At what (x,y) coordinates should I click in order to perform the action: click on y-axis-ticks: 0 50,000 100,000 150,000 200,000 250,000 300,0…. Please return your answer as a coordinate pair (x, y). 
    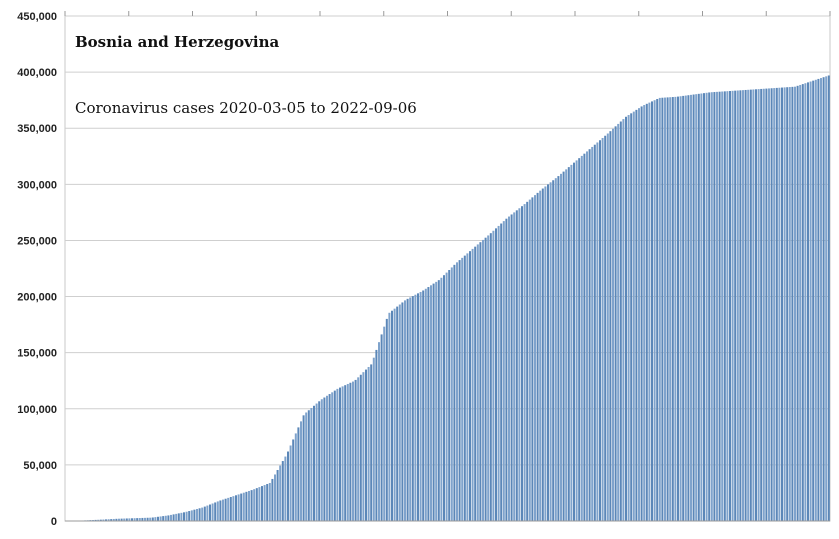
    Looking at the image, I should click on (37, 269).